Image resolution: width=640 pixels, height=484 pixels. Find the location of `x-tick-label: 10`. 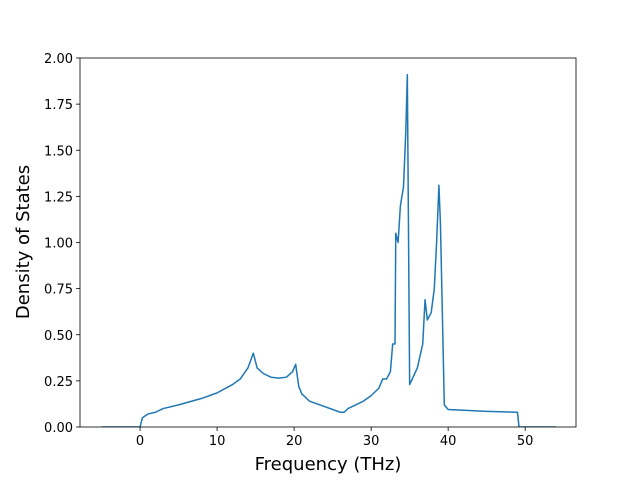

x-tick-label: 10 is located at coordinates (217, 441).